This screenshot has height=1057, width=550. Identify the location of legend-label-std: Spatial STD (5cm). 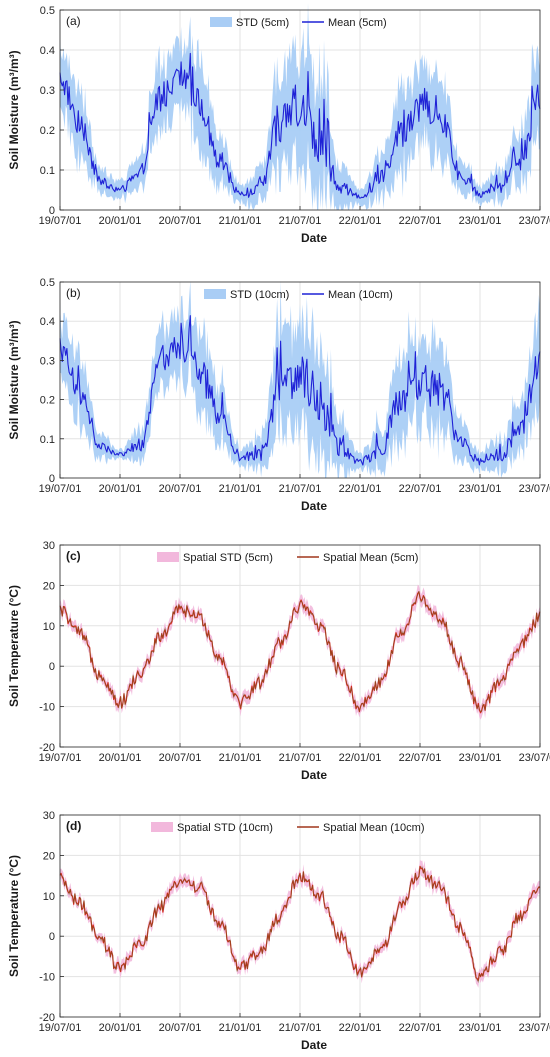
(228, 558).